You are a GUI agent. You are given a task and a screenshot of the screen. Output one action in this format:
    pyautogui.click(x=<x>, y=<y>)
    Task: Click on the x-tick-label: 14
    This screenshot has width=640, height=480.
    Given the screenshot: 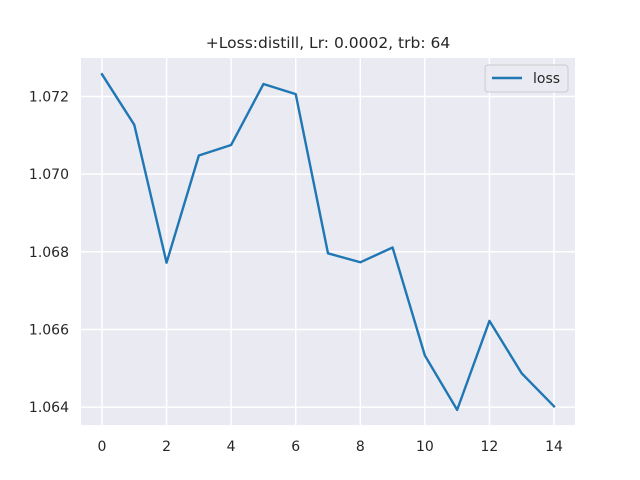 What is the action you would take?
    pyautogui.click(x=554, y=447)
    